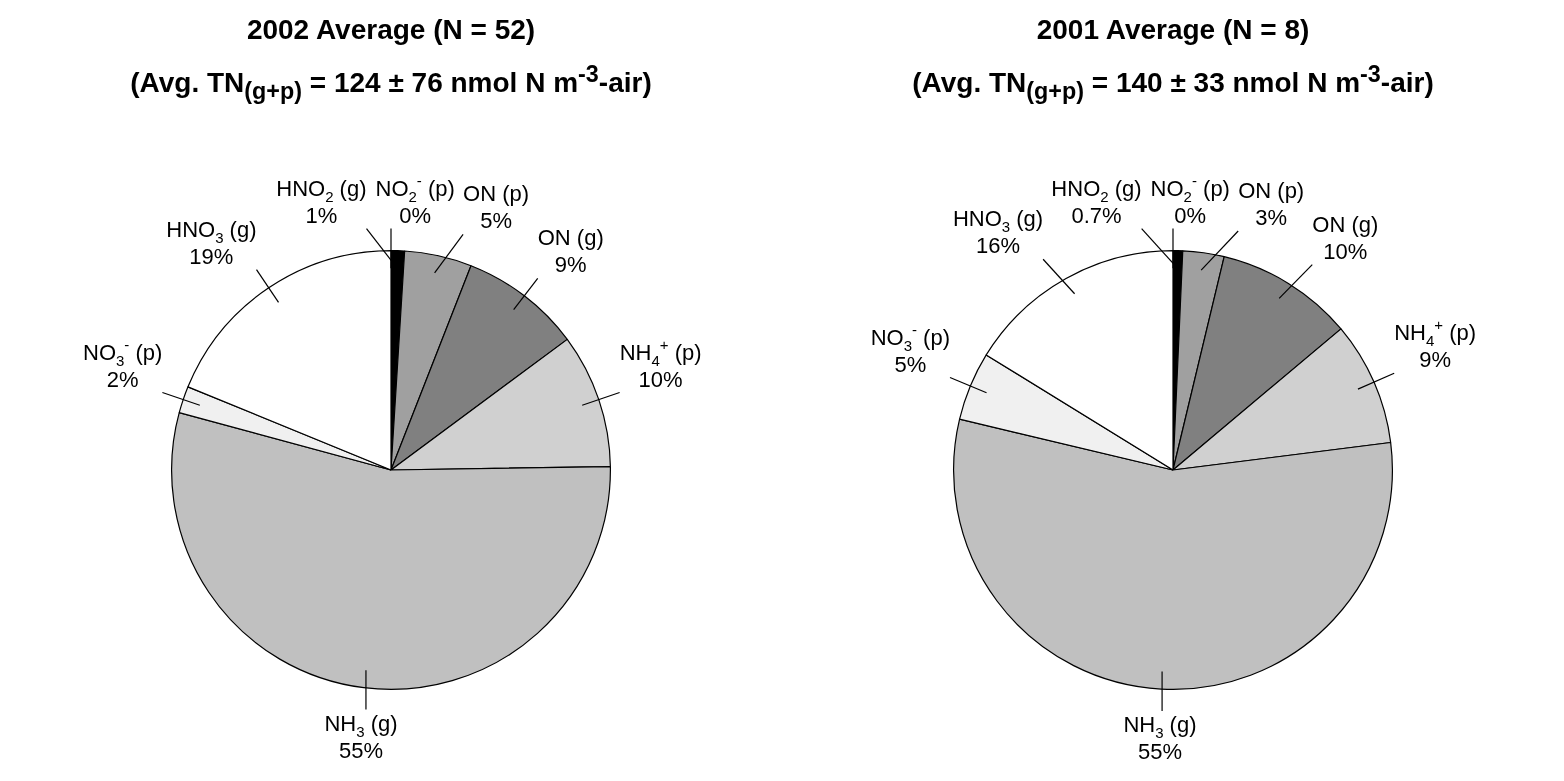  What do you see at coordinates (1173, 82) in the screenshot?
I see `chart-subtitle: (Avg. TN$_{(g+p)}$ = 140 ± 33 nmol N m$^{-3}$-air)` at bounding box center [1173, 82].